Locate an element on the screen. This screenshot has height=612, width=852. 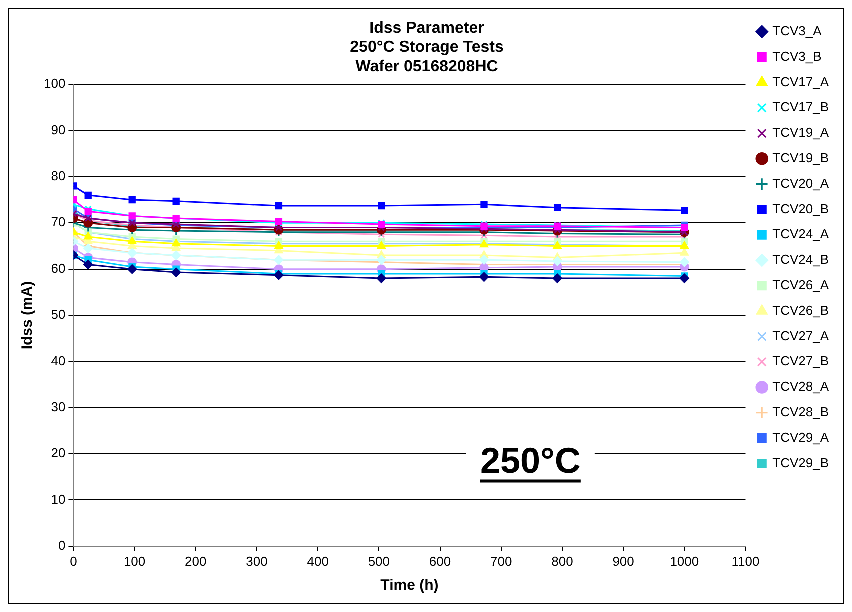
legend-label: TCV20_B is located at coordinates (801, 208).